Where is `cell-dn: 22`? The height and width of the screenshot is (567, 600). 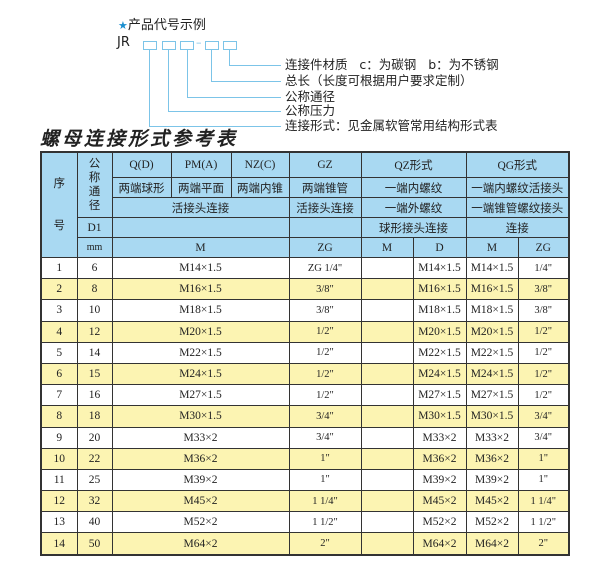
cell-dn: 22 is located at coordinates (94, 458).